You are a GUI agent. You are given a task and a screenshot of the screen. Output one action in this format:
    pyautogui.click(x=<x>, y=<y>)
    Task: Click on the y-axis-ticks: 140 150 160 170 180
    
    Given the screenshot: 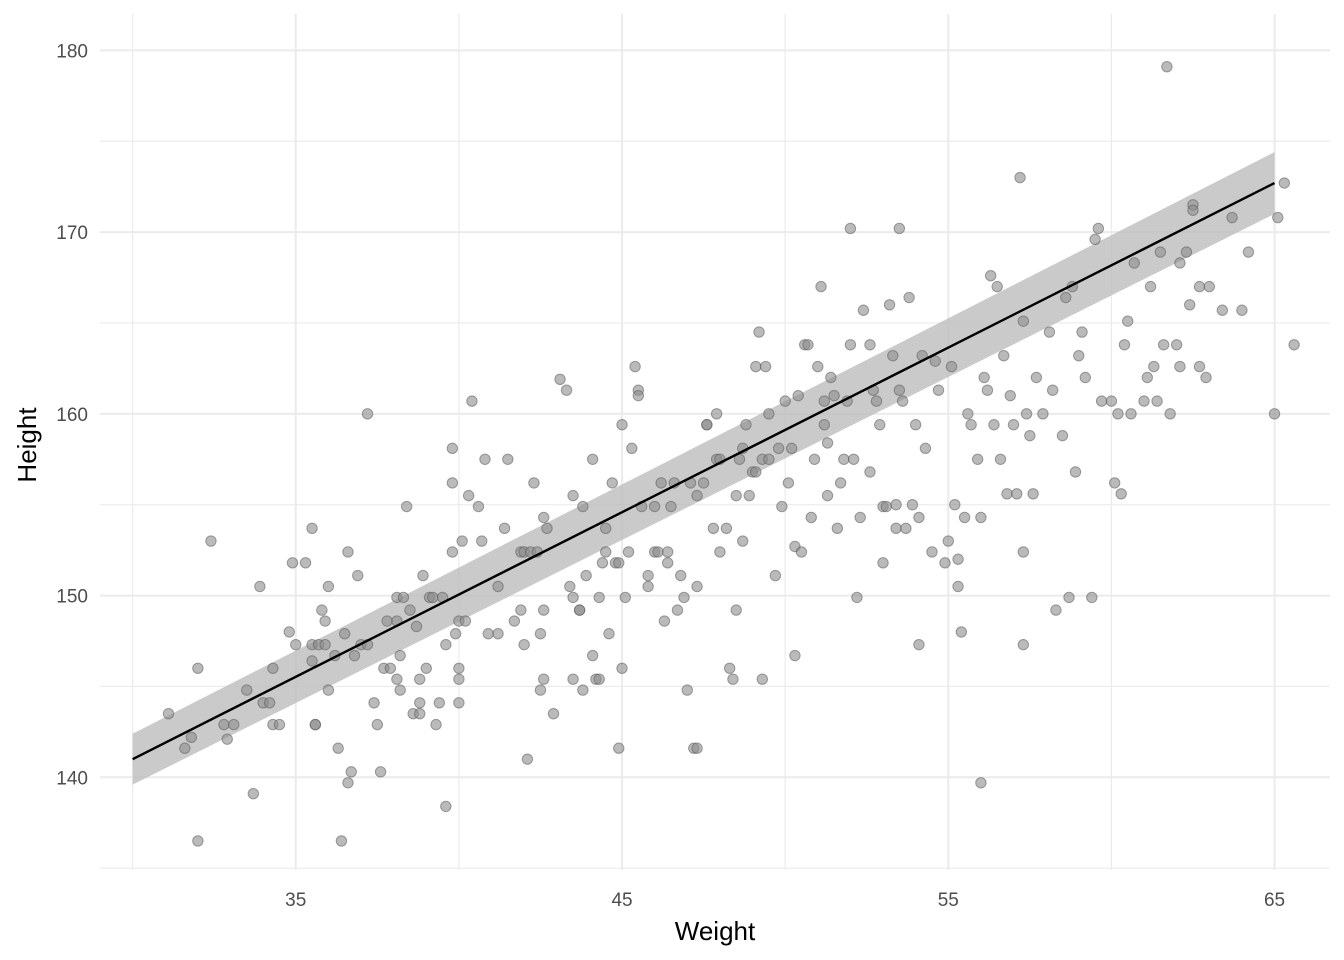 What is the action you would take?
    pyautogui.click(x=72, y=415)
    